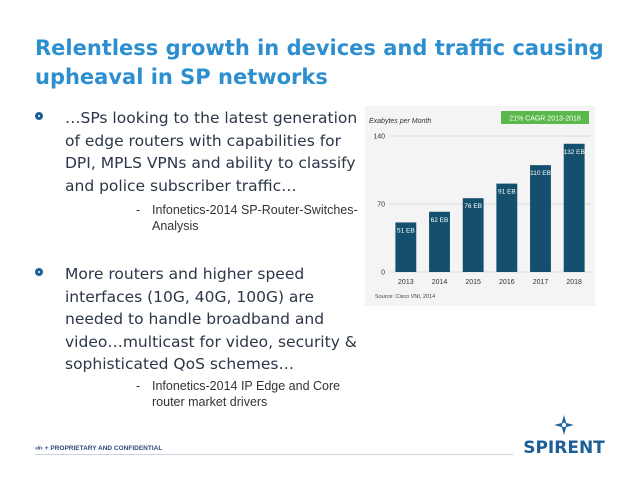 This screenshot has width=638, height=493. I want to click on bar-2016, so click(507, 227).